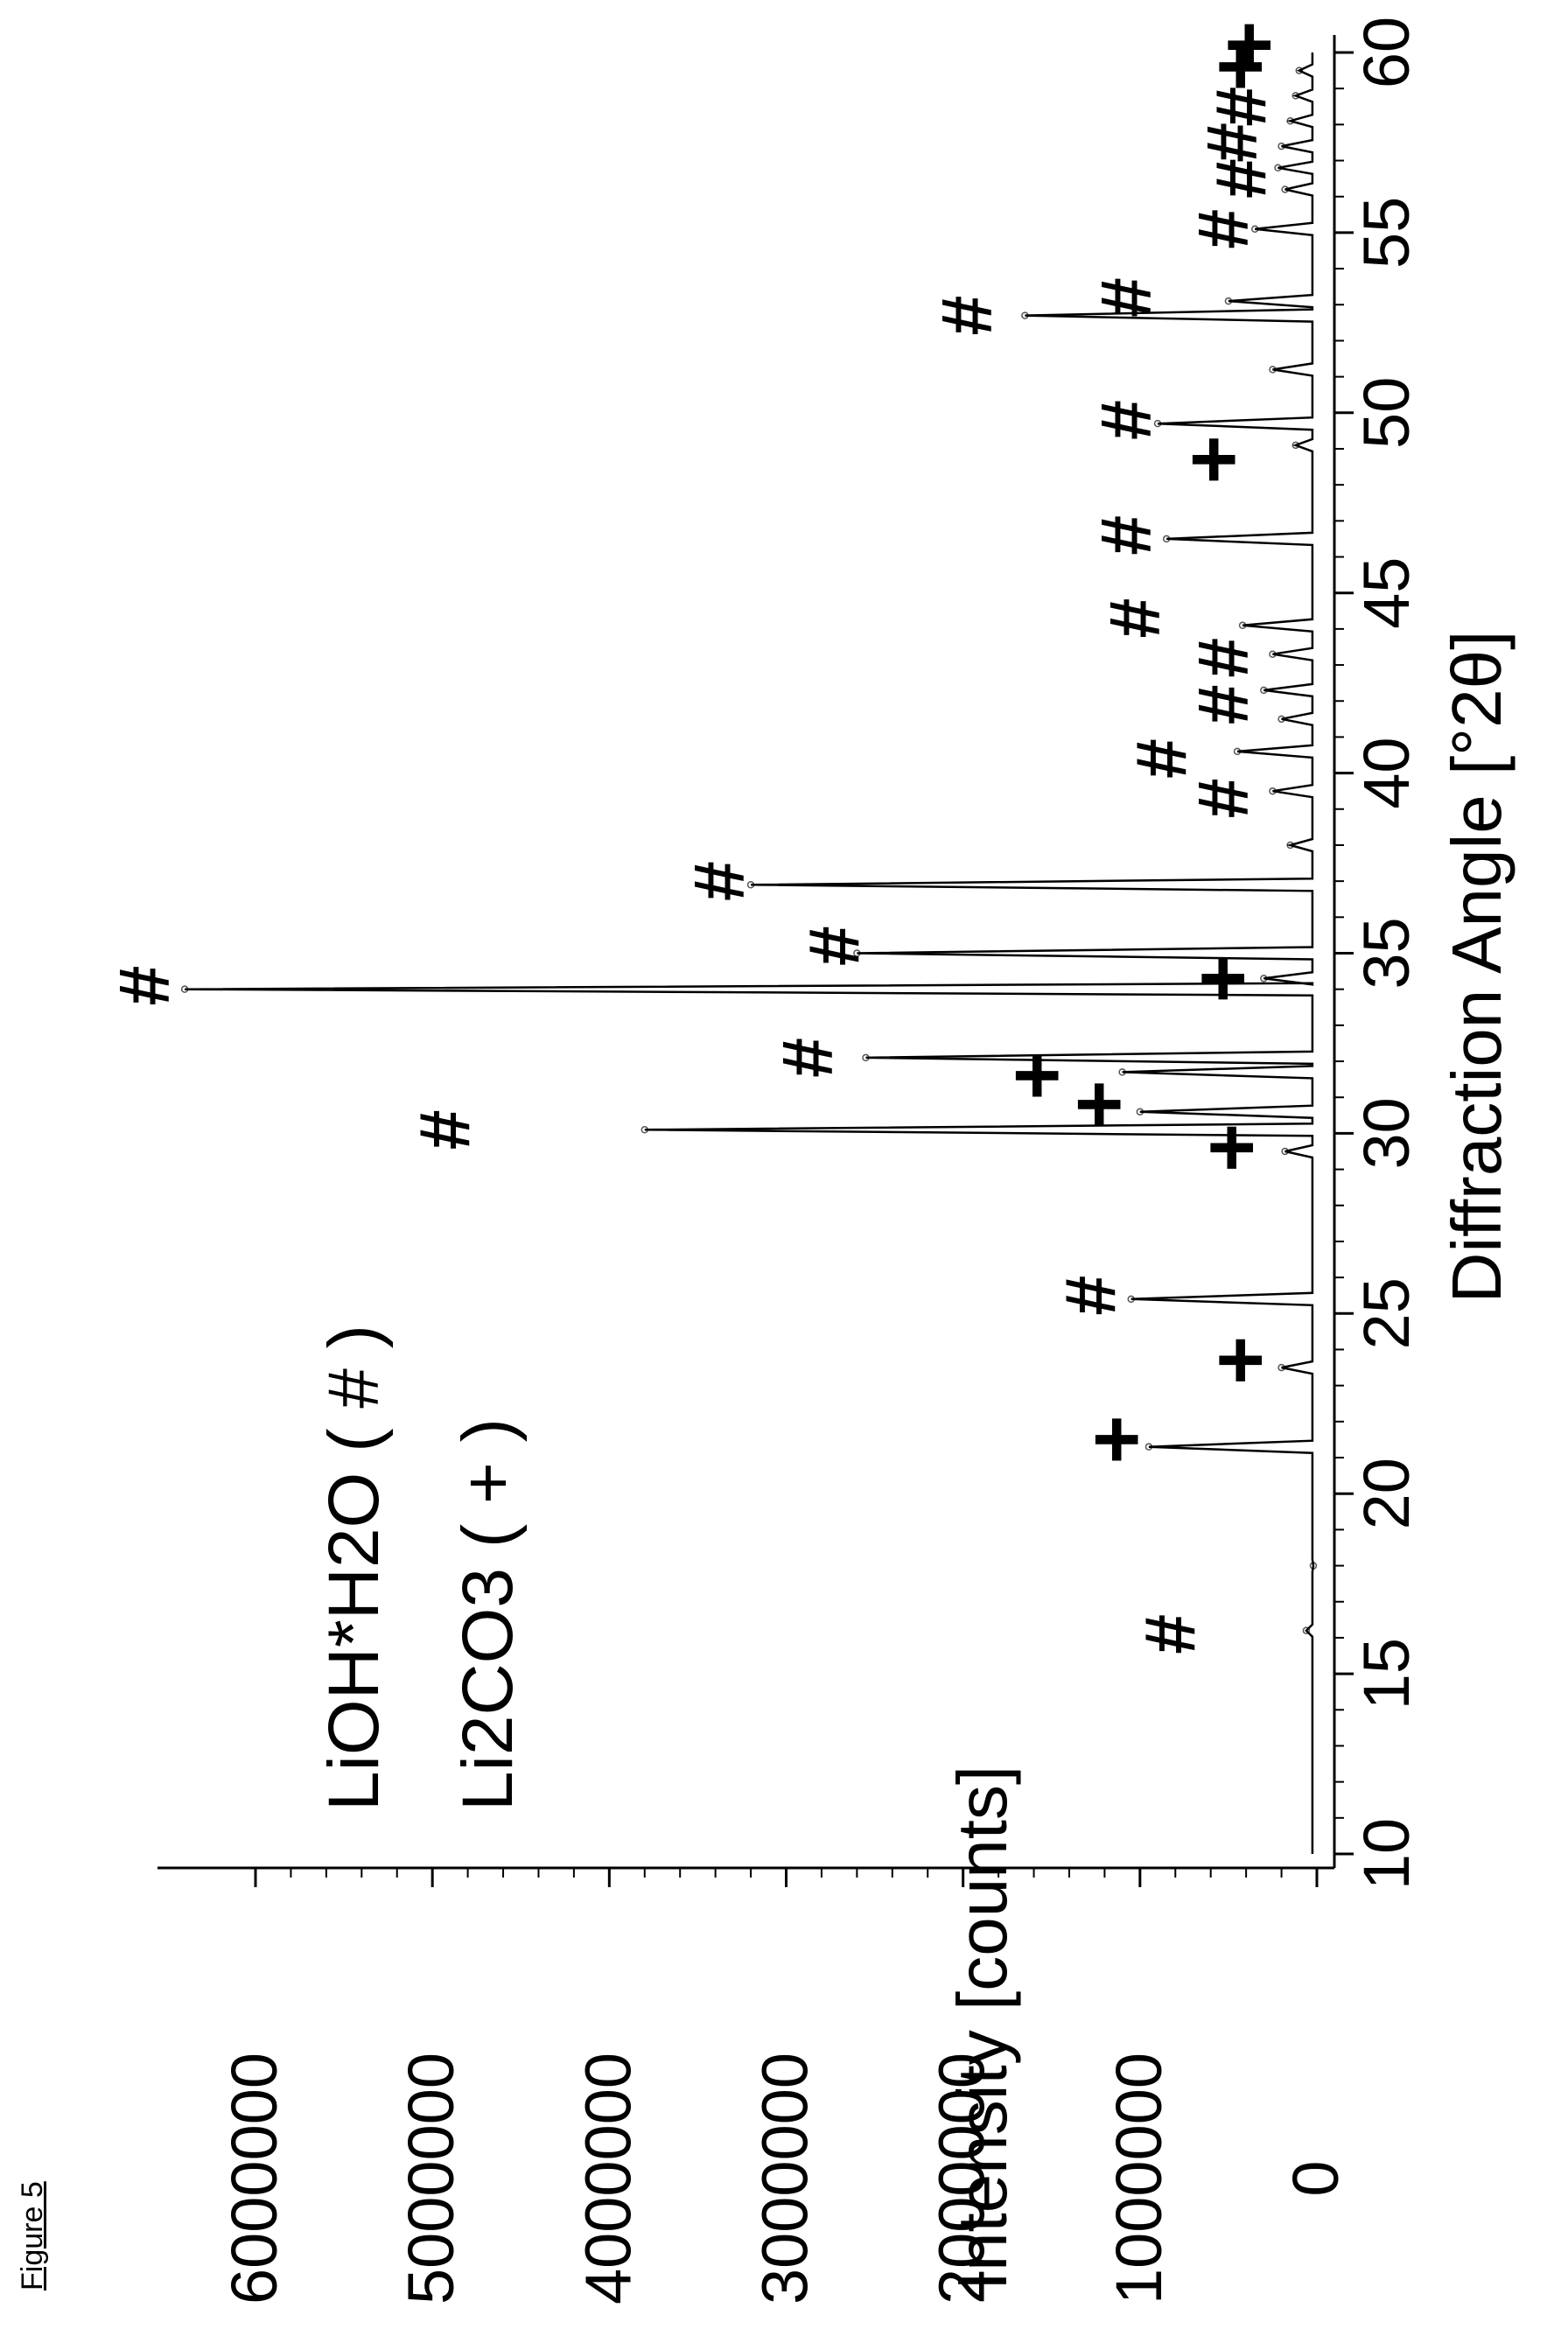 The height and width of the screenshot is (2343, 1568). Describe the element at coordinates (607, 2179) in the screenshot. I see `y-tick-label-4000000: 4000000` at that location.